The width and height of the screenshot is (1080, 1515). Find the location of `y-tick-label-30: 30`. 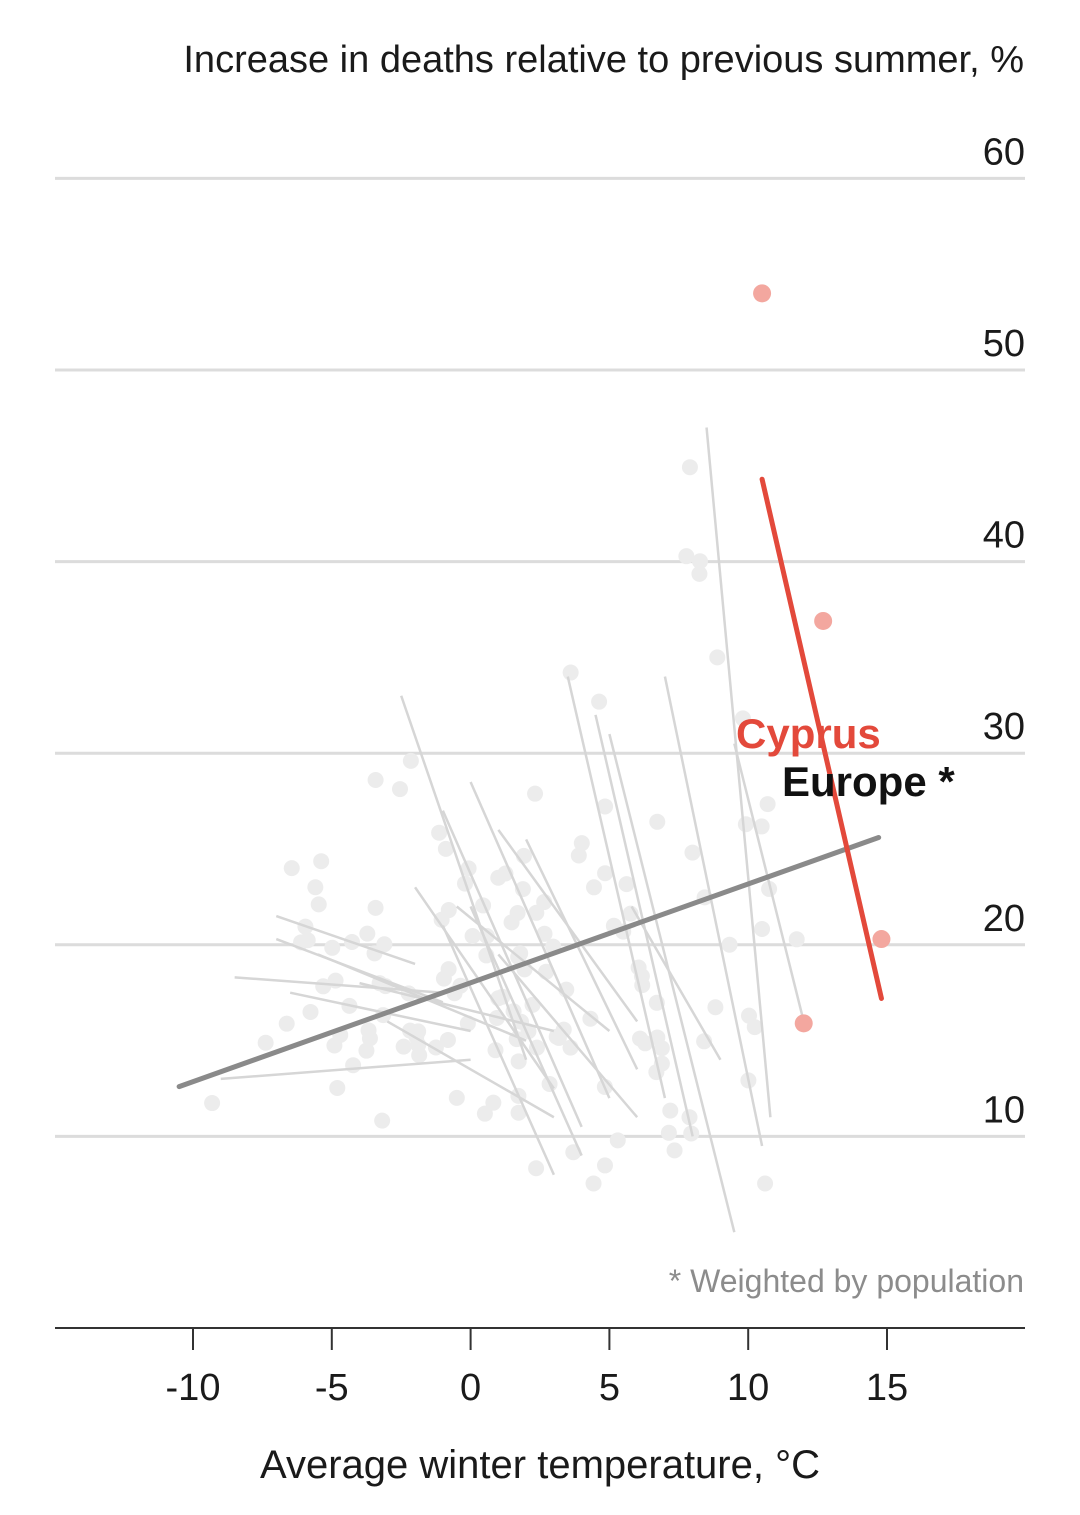

y-tick-label-30: 30 is located at coordinates (1004, 727).